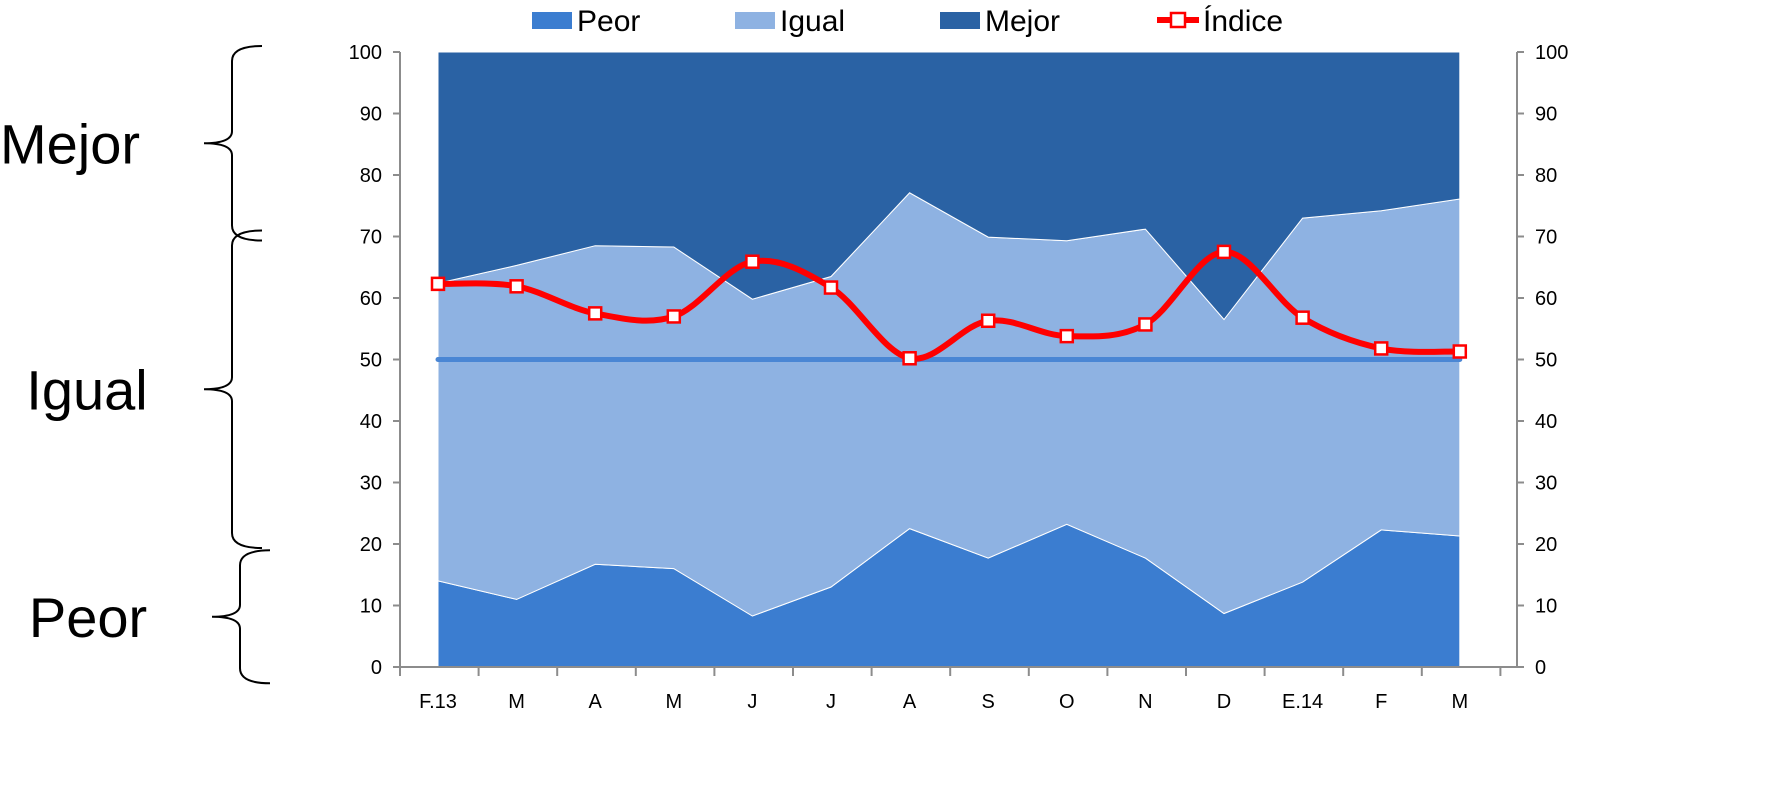  I want to click on brace-label: Peor, so click(88, 617).